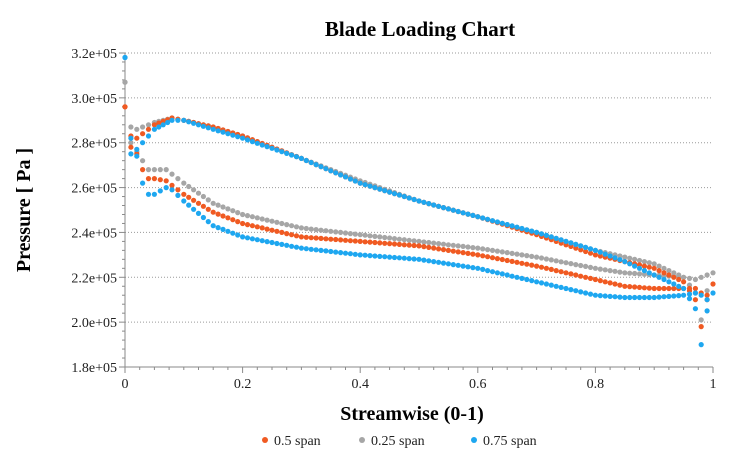 The width and height of the screenshot is (739, 458). Describe the element at coordinates (398, 441) in the screenshot. I see `legend-label: 0.25 span` at that location.